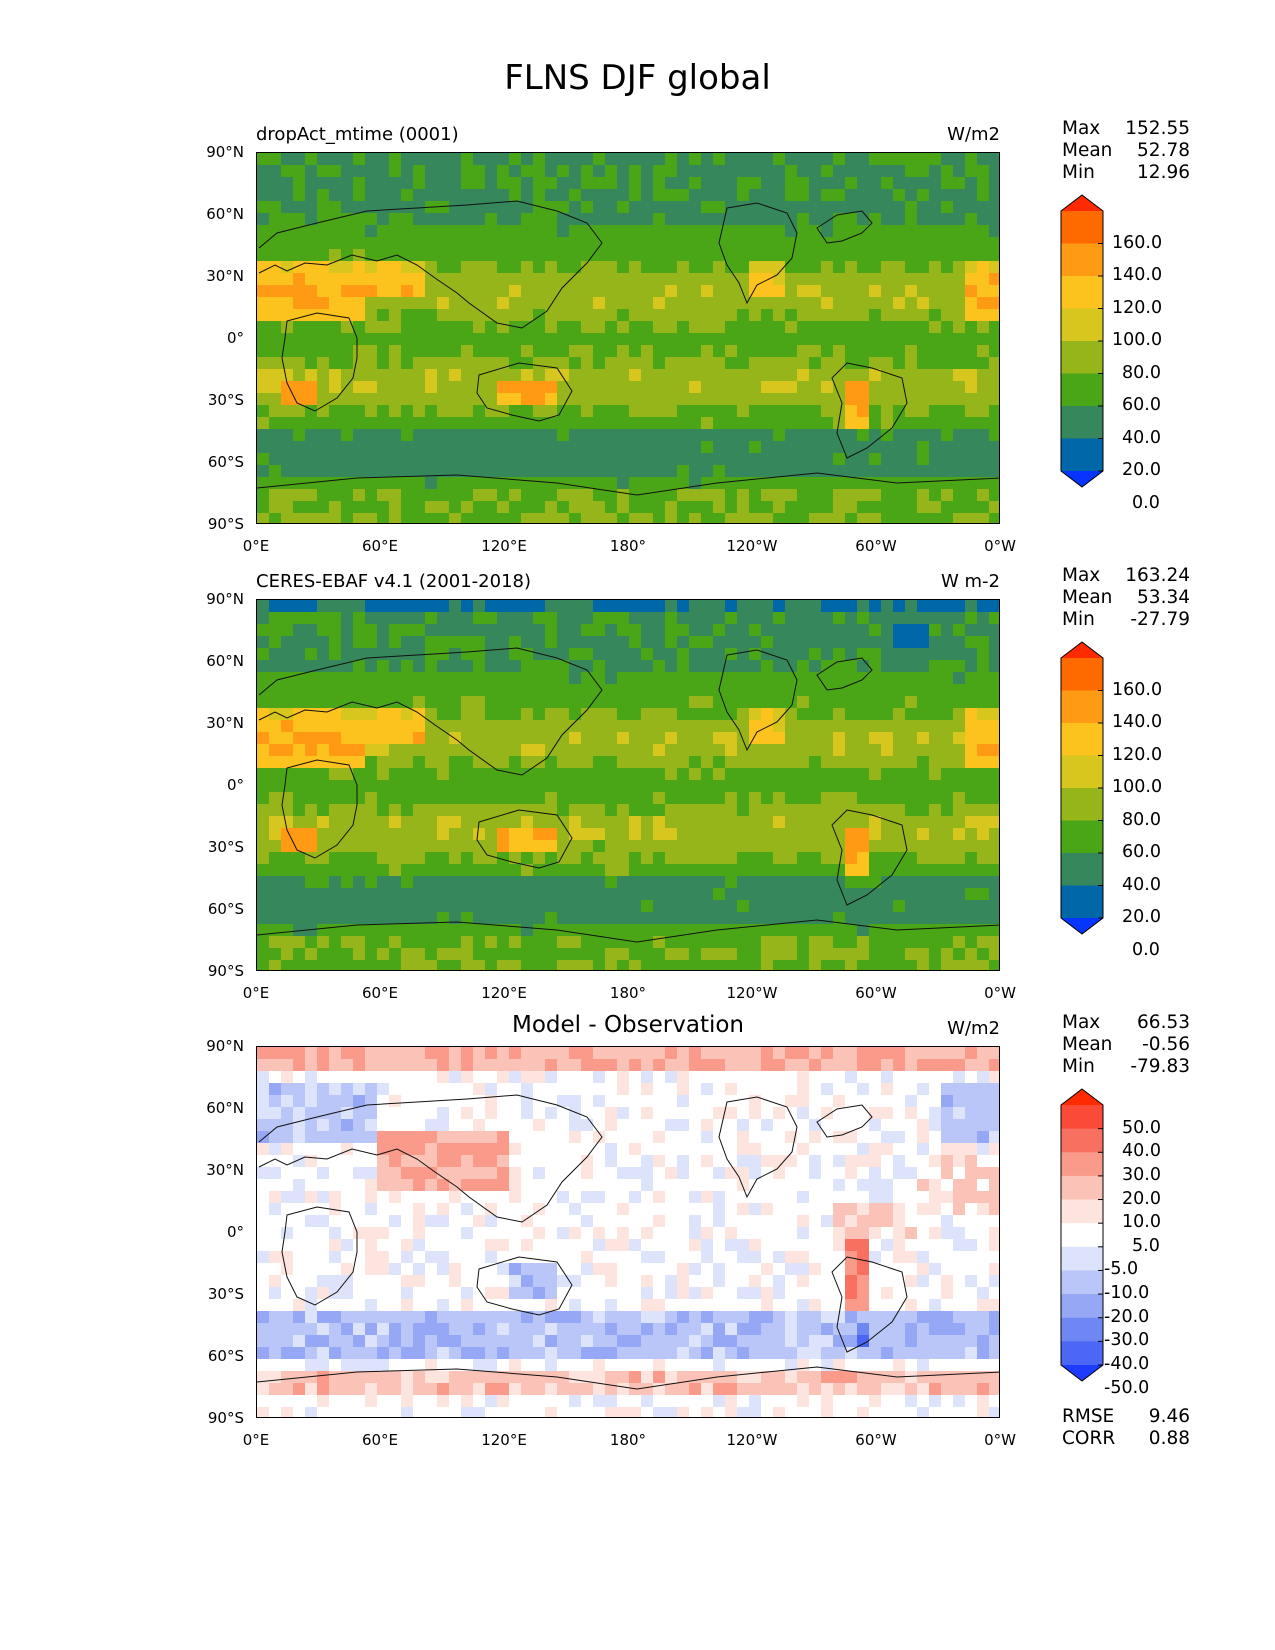 This screenshot has width=1275, height=1650. I want to click on coastline, so click(430, 264).